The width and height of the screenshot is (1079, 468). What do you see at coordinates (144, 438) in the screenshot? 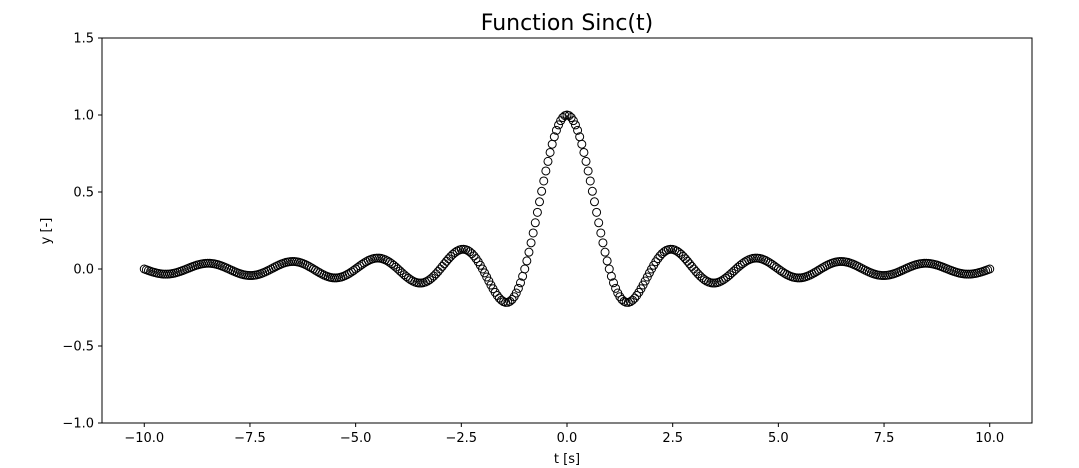
I see `x-tick-label: −10.0` at bounding box center [144, 438].